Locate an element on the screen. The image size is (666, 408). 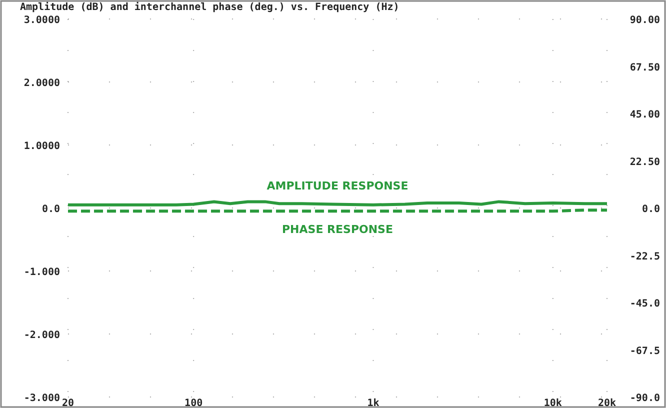
y2-tick-label: 0.0 is located at coordinates (651, 209).